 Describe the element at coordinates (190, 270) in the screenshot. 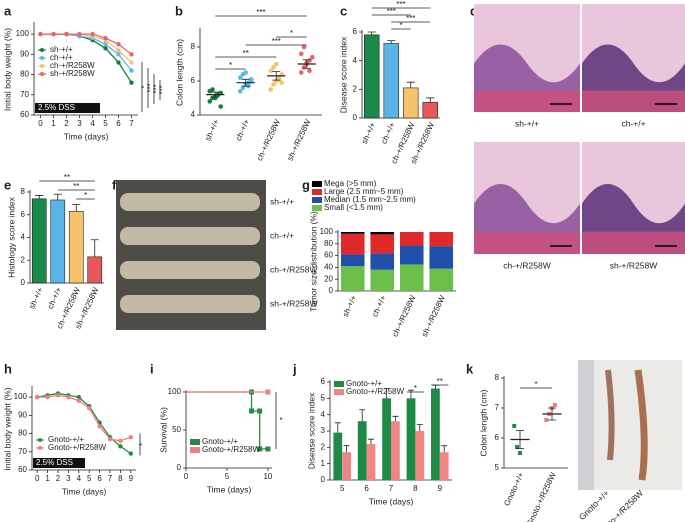

I see `colon` at that location.